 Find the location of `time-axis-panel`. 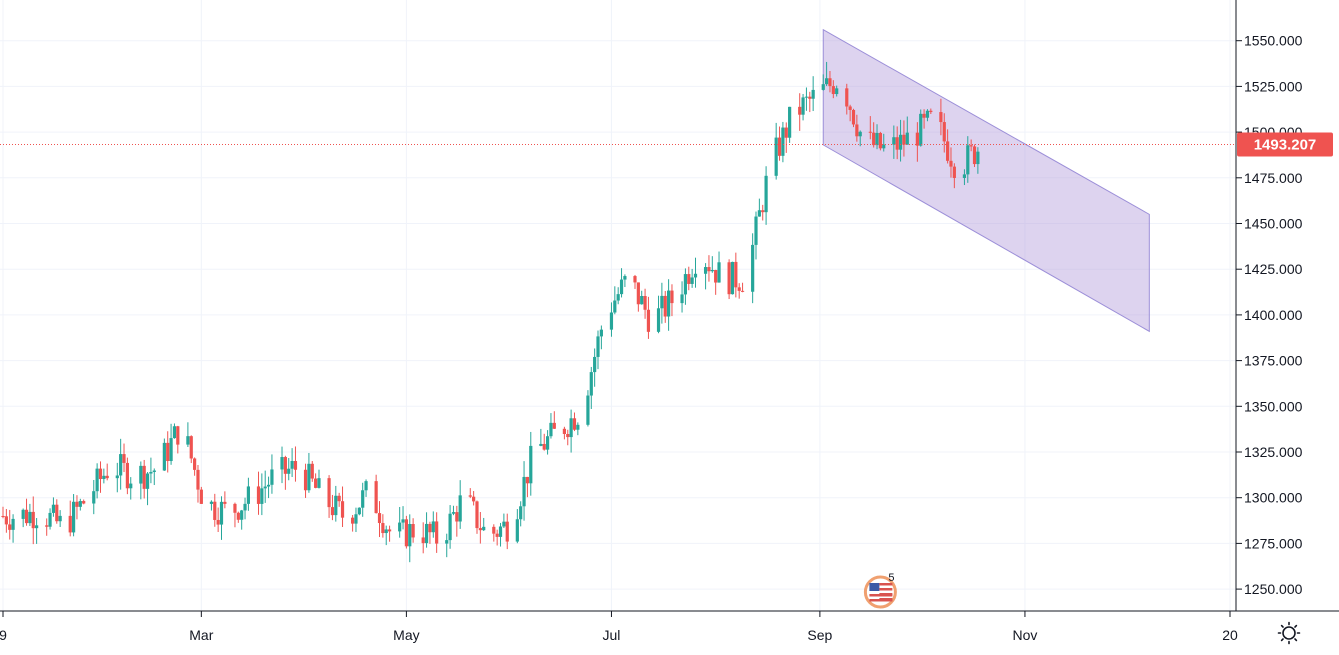

time-axis-panel is located at coordinates (669, 633).